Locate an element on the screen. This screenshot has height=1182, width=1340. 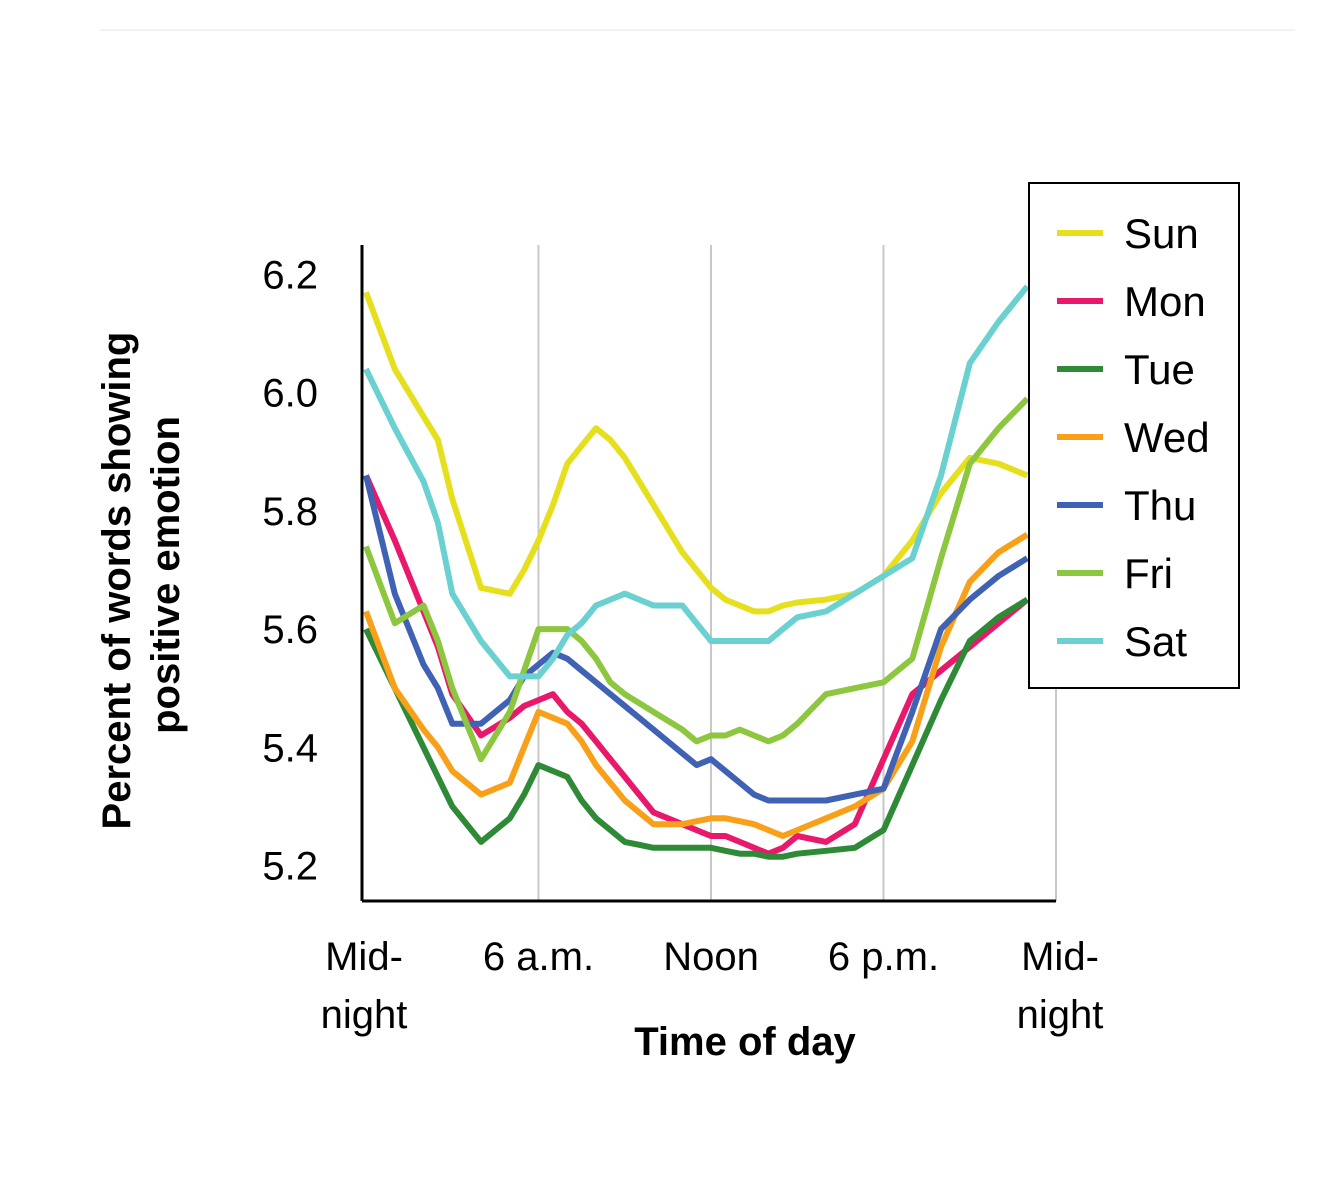
x-tick-label-line: 6 a.m. is located at coordinates (538, 957).